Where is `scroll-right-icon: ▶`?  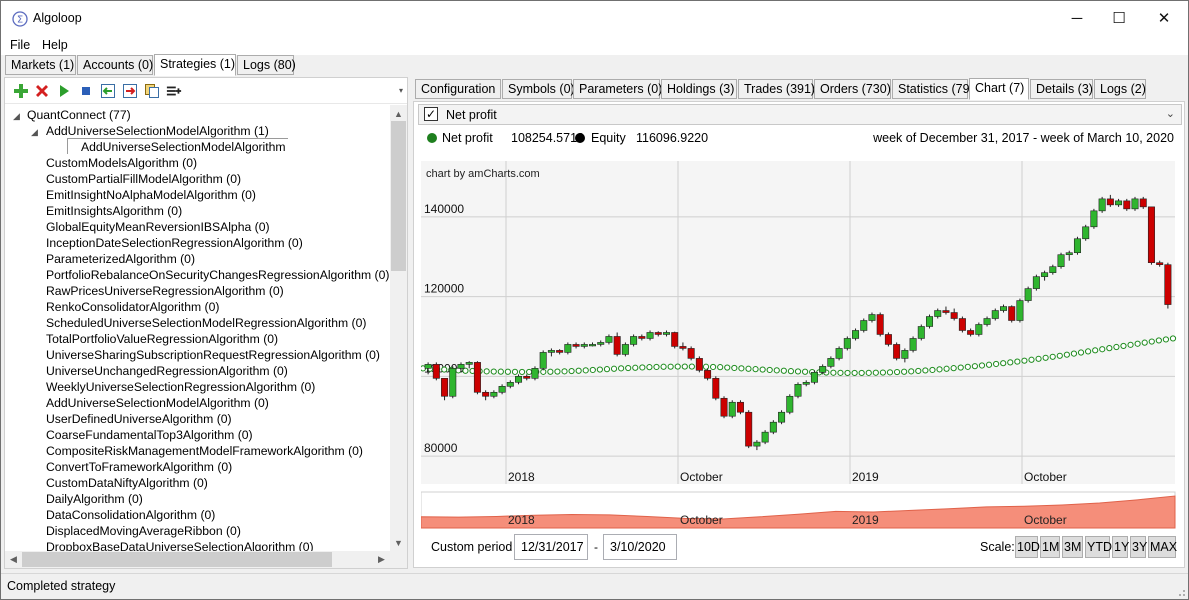
scroll-right-icon: ▶ is located at coordinates (381, 559).